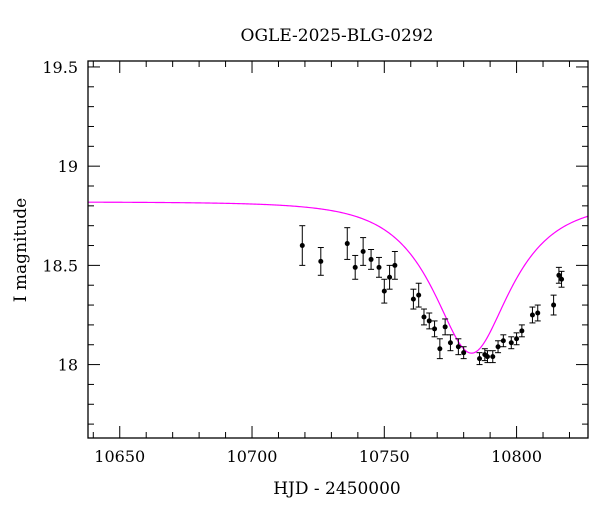 The width and height of the screenshot is (600, 512). I want to click on y-axis-tick-labels: 18 18.5 19 19.5, so click(60, 216).